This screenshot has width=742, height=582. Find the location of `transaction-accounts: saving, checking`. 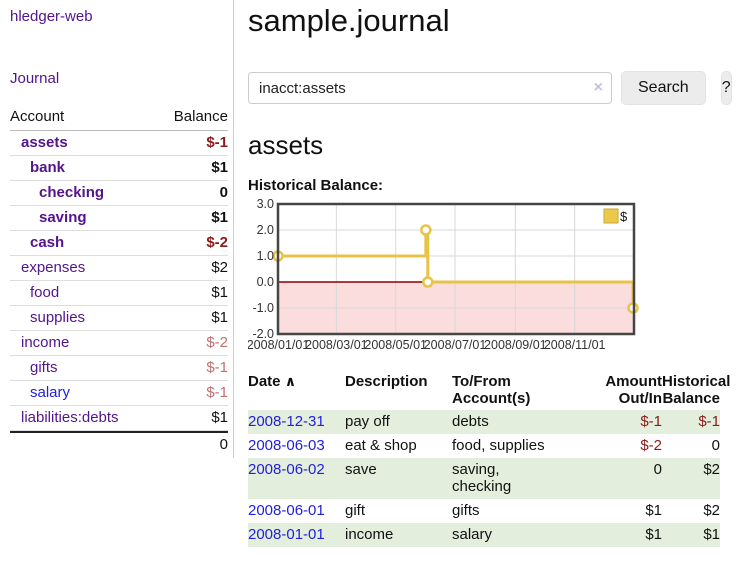

transaction-accounts: saving, checking is located at coordinates (526, 478).